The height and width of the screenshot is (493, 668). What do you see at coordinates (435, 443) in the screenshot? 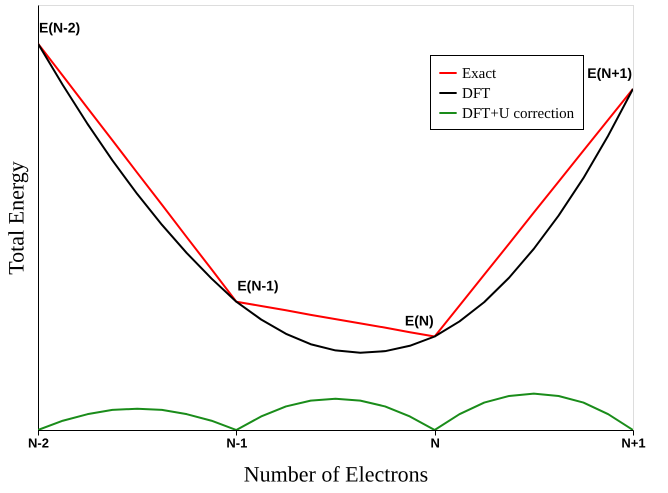
I see `x-tick-label: N` at bounding box center [435, 443].